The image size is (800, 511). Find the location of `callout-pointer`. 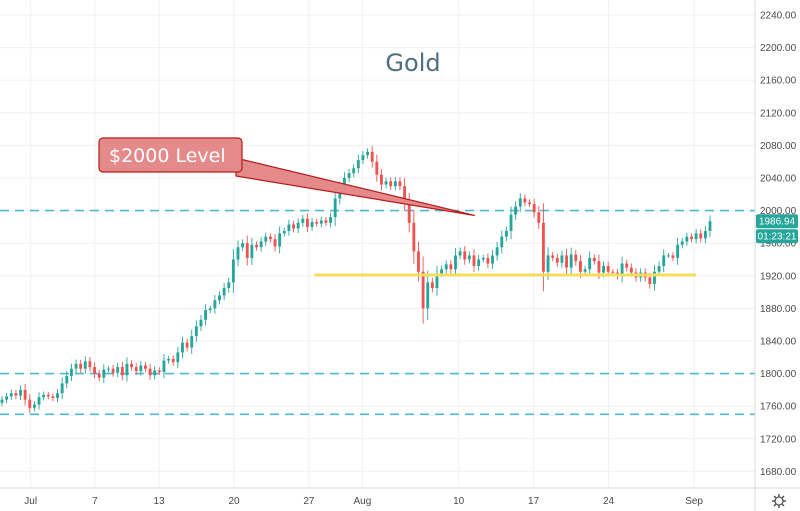

callout-pointer is located at coordinates (355, 187).